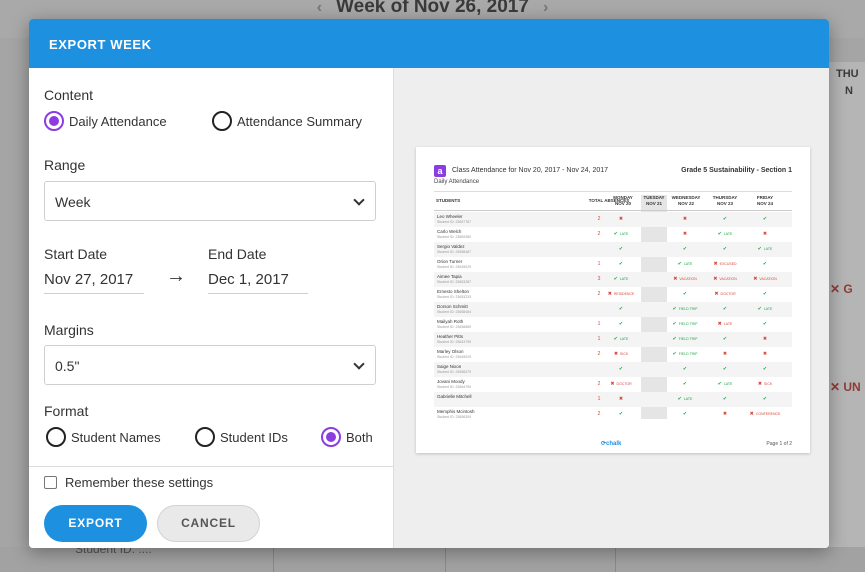 Image resolution: width=865 pixels, height=572 pixels. Describe the element at coordinates (454, 342) in the screenshot. I see `student-id: Student ID: 23643799` at that location.